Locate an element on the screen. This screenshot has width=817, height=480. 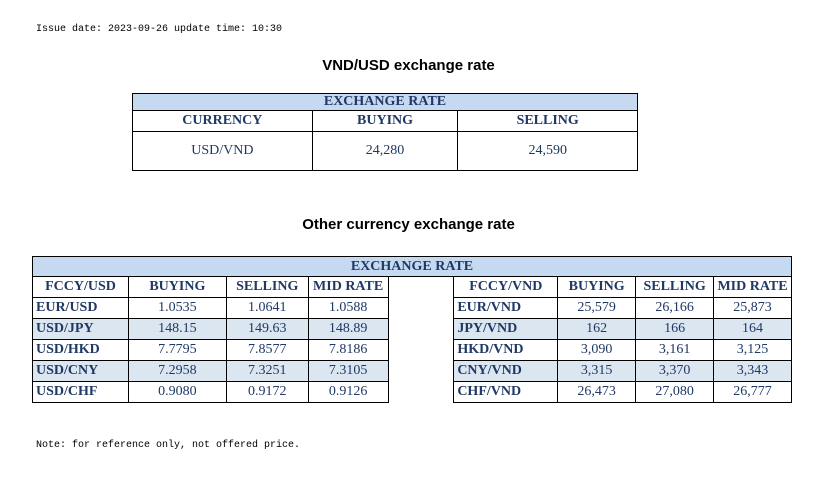
rate-cell: 3,343 is located at coordinates (752, 371).